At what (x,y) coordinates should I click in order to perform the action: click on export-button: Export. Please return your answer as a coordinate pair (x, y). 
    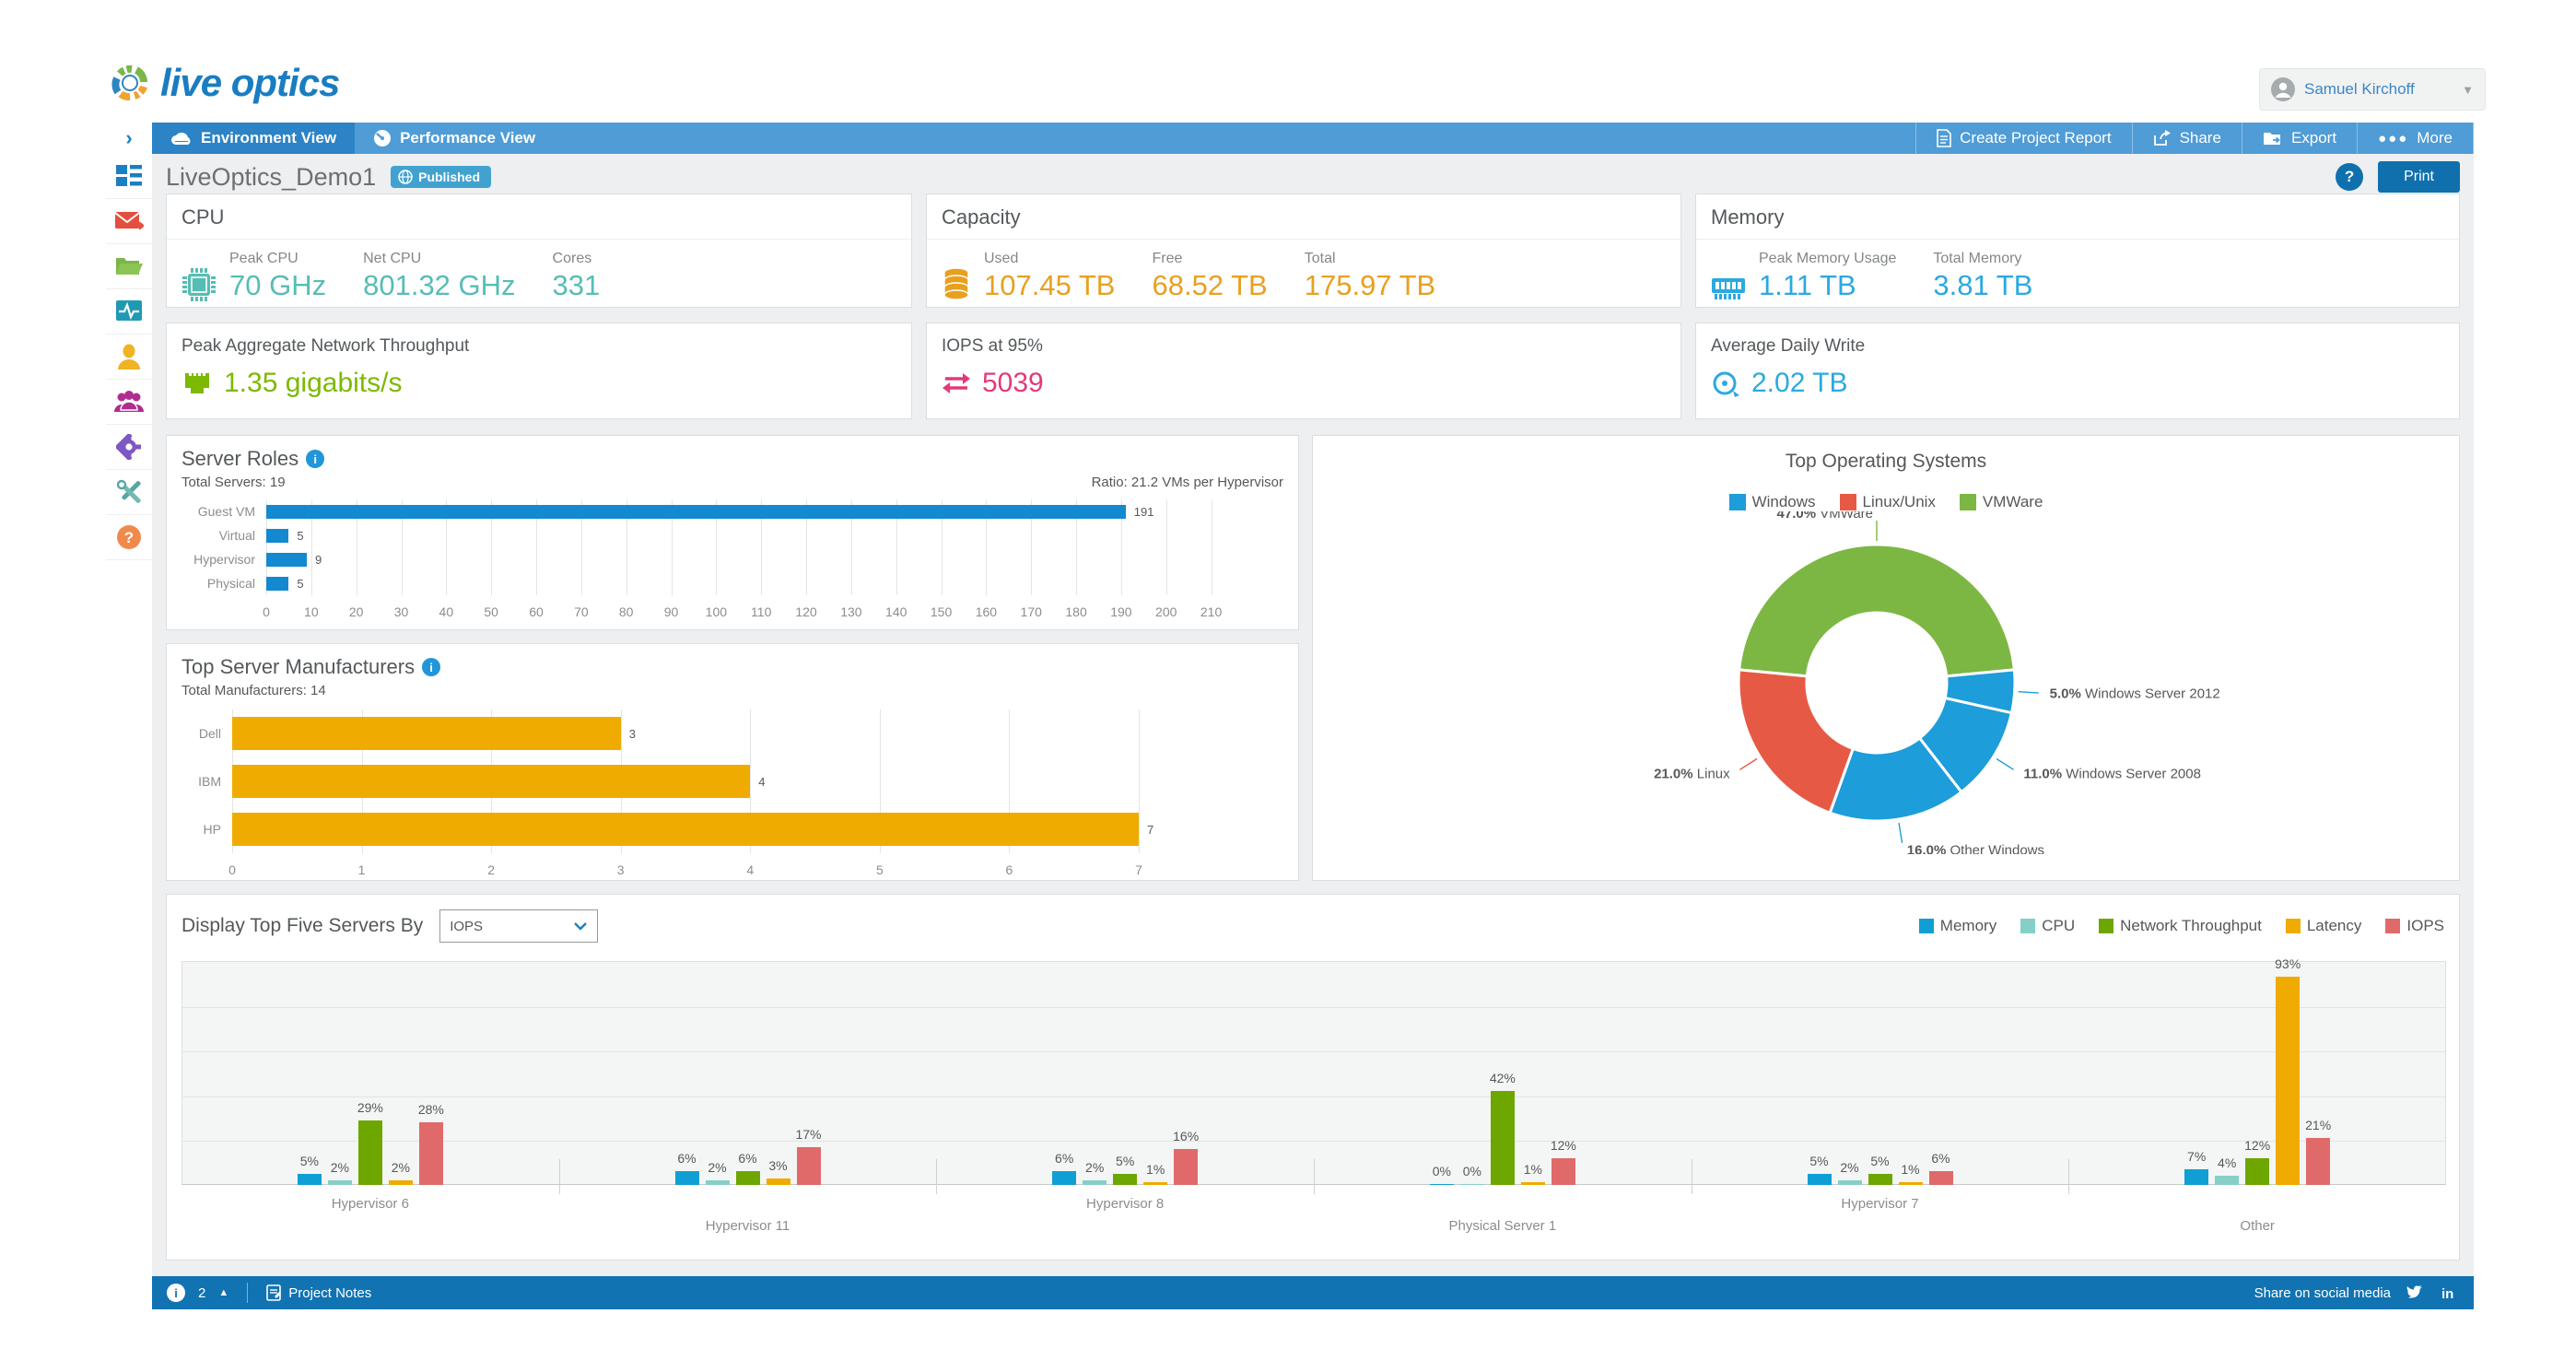
    Looking at the image, I should click on (2299, 138).